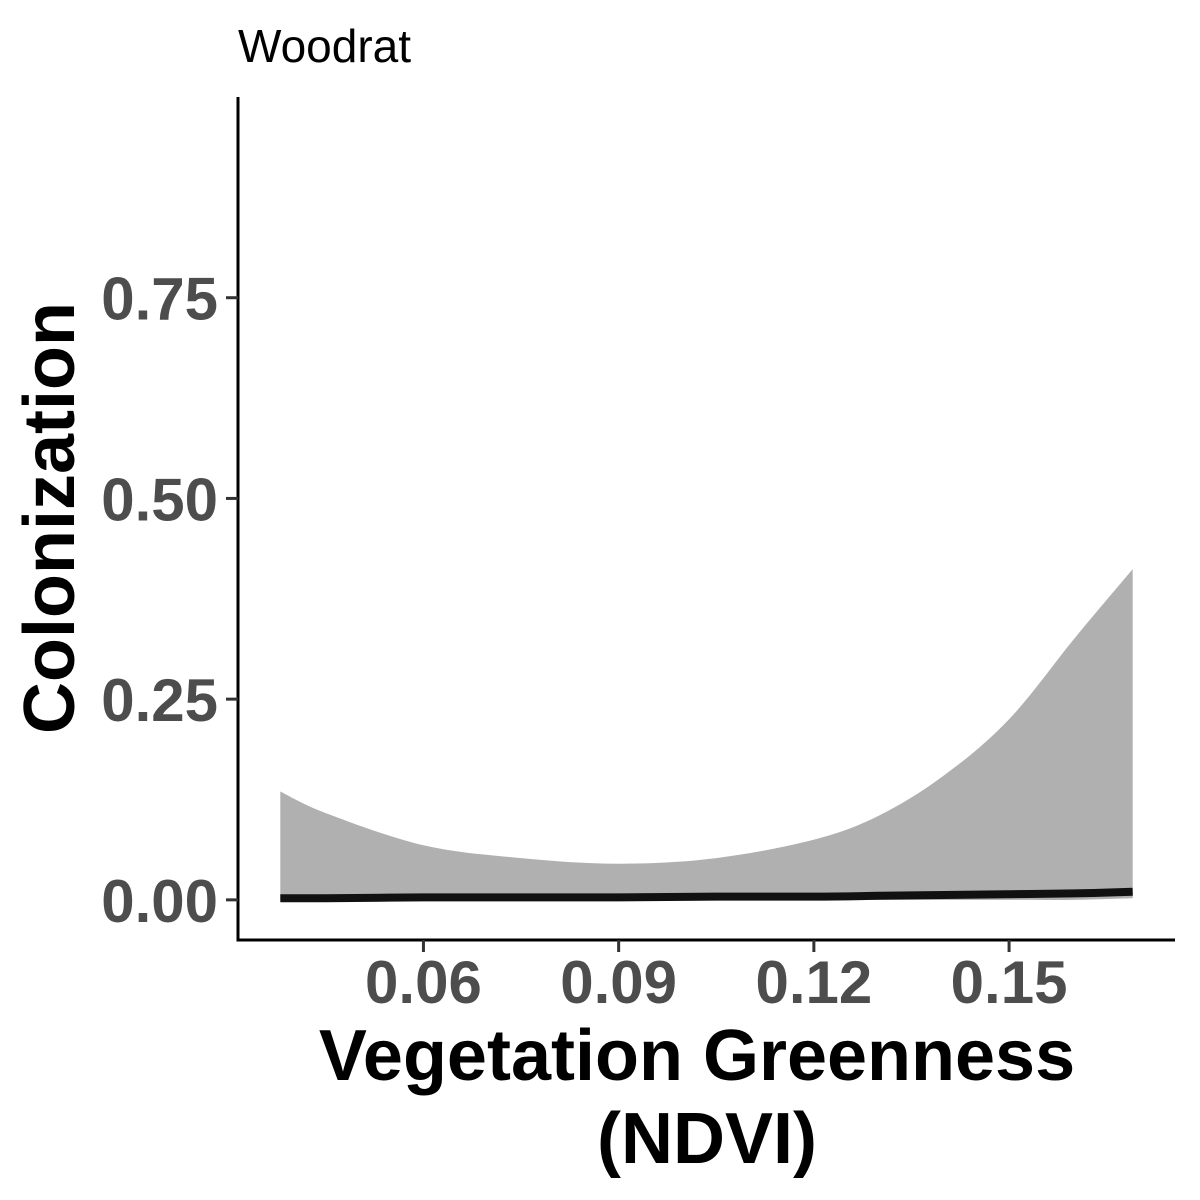 The image size is (1200, 1200). I want to click on chart-title: Woodrat, so click(324, 46).